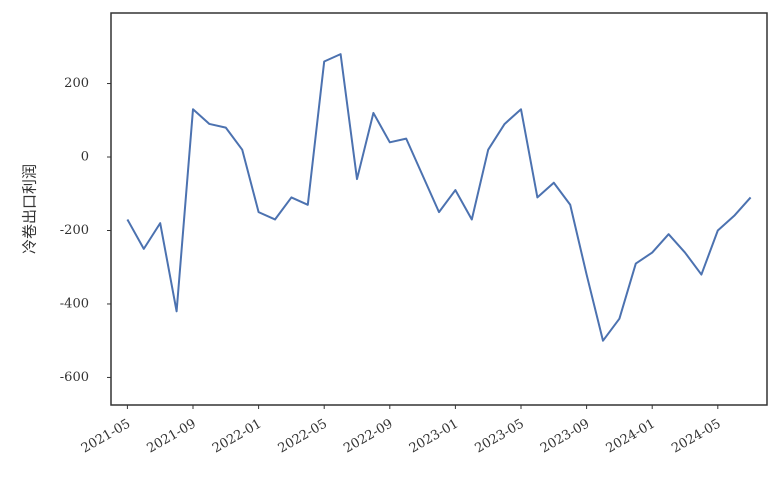 This screenshot has height=481, width=777. What do you see at coordinates (303, 437) in the screenshot?
I see `x-tick-label: 2022-05` at bounding box center [303, 437].